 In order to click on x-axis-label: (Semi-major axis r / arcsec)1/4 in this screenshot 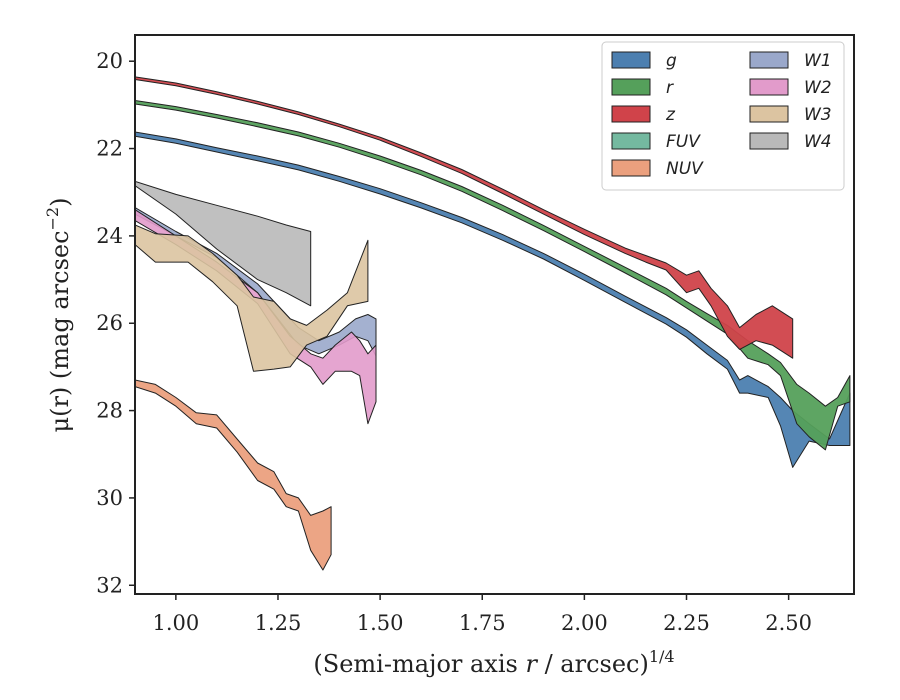, I will do `click(493, 662)`.